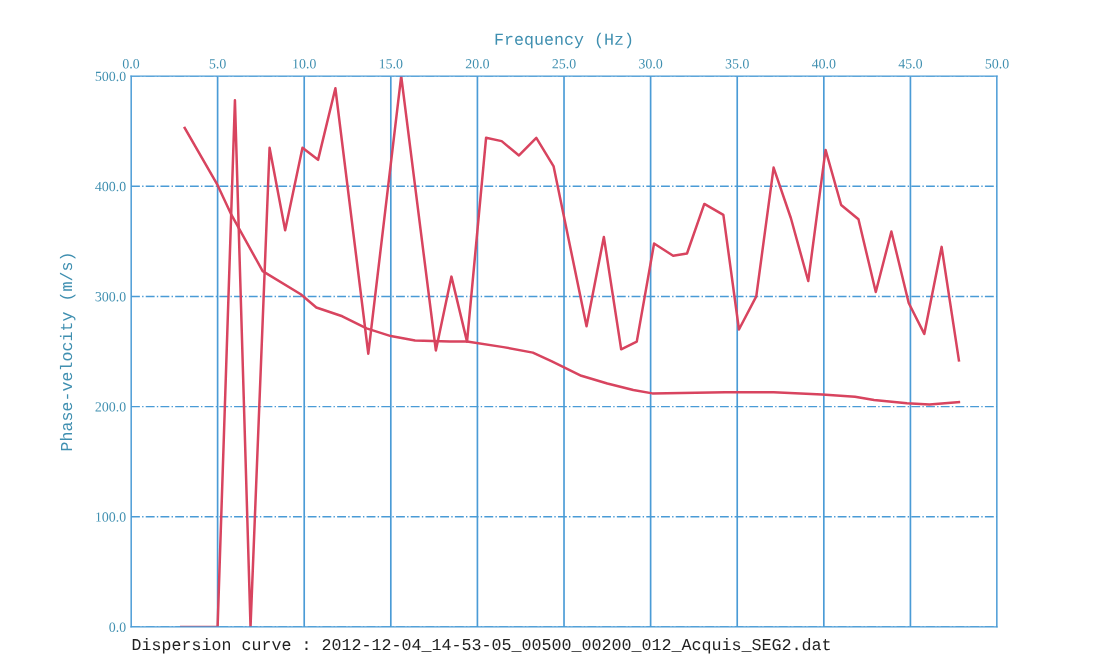 The height and width of the screenshot is (662, 1114). I want to click on x-tick-label: 25.0, so click(564, 64).